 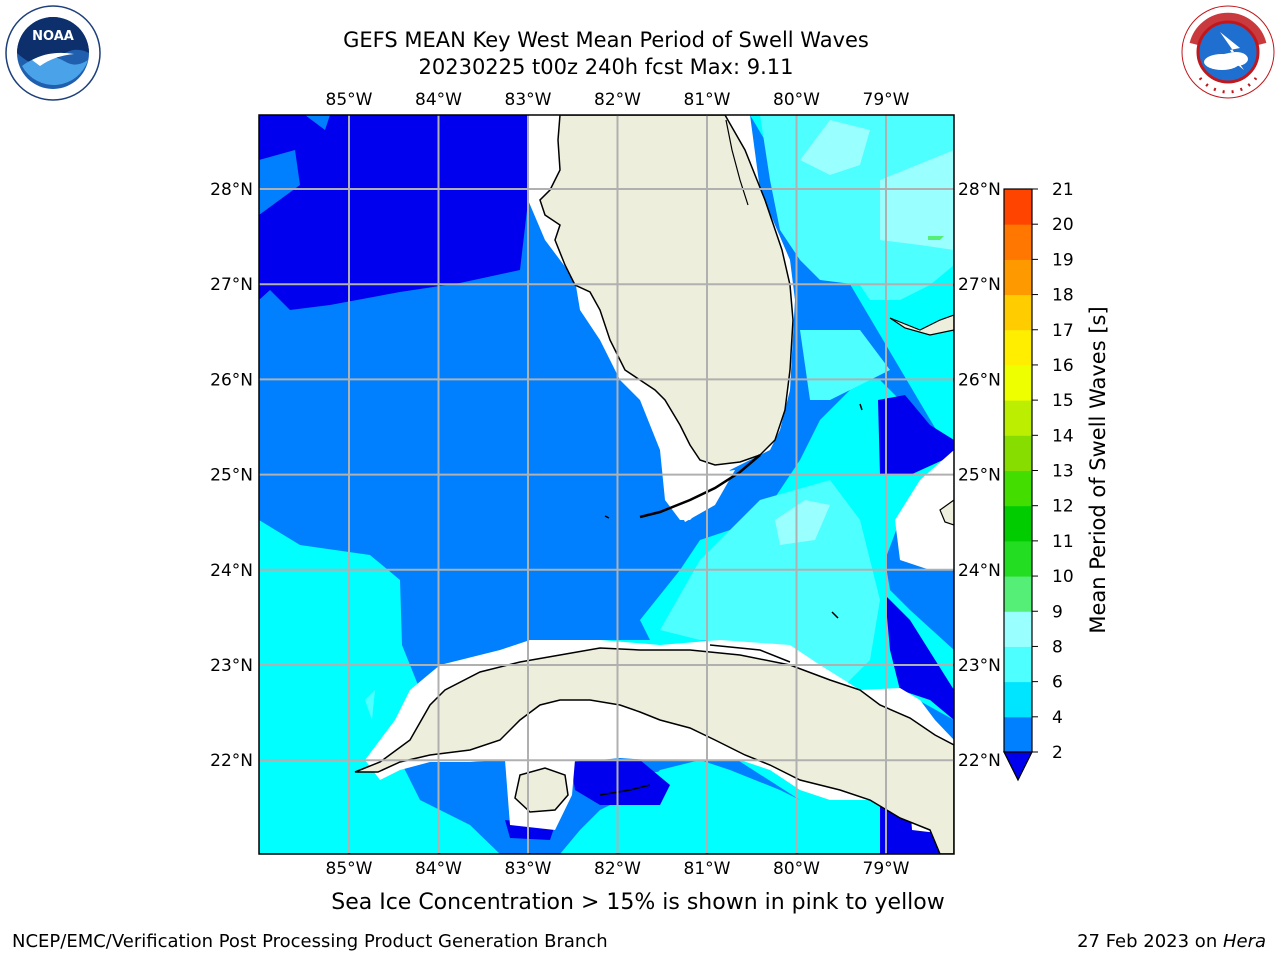 I want to click on lat-label-left: 26°N, so click(x=231, y=380).